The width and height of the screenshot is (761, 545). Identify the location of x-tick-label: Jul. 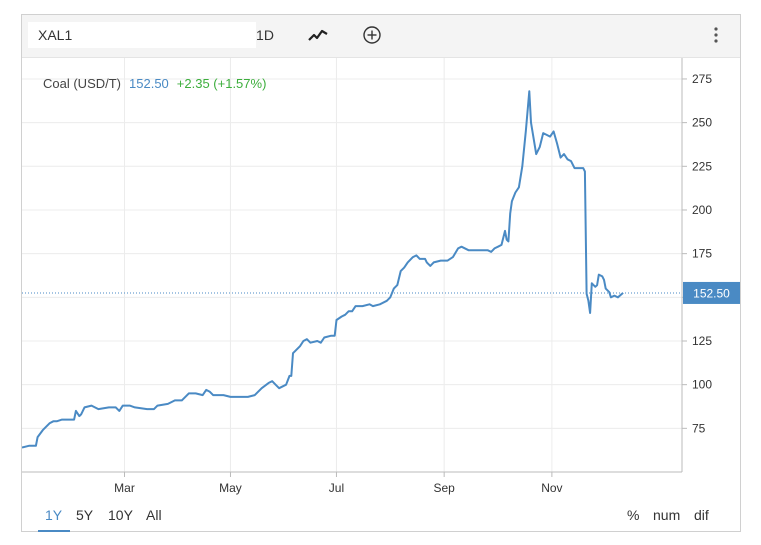
(336, 488).